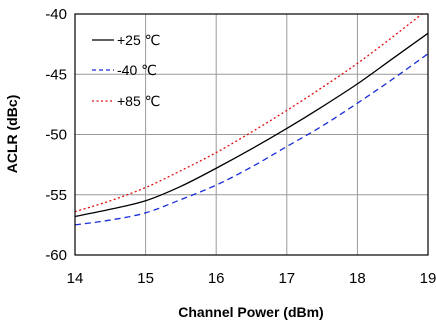 This screenshot has height=329, width=436. I want to click on y-tick-label: -50, so click(56, 135).